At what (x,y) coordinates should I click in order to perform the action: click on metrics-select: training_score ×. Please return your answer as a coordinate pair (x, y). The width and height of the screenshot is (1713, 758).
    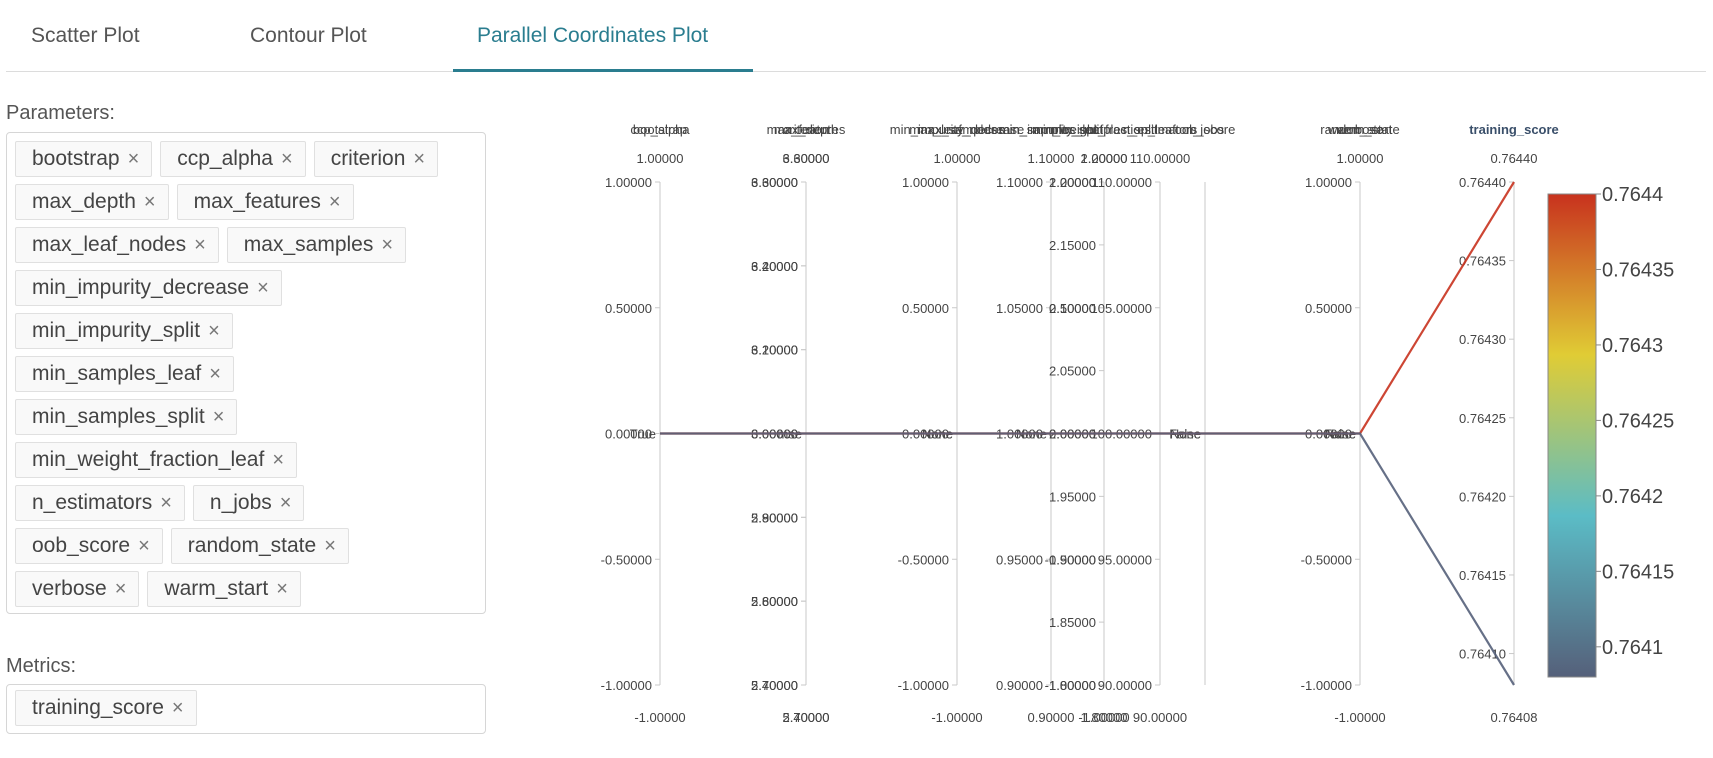
    Looking at the image, I should click on (246, 709).